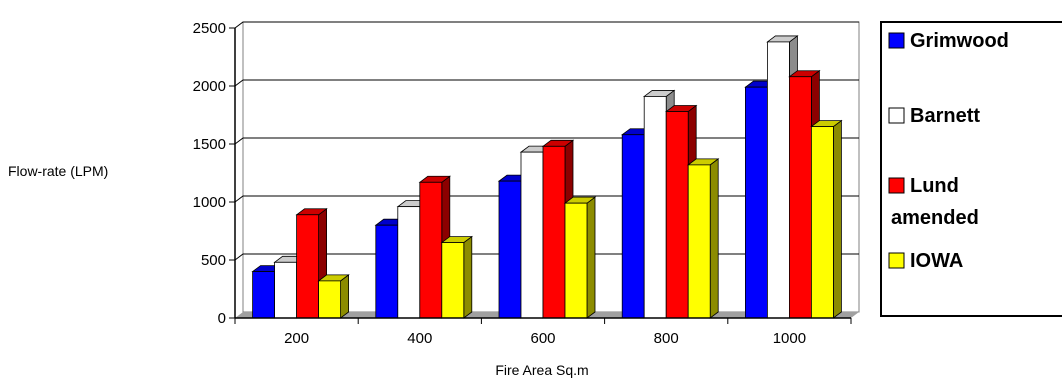 This screenshot has height=385, width=1062. Describe the element at coordinates (936, 261) in the screenshot. I see `legend-label: IOWA` at that location.